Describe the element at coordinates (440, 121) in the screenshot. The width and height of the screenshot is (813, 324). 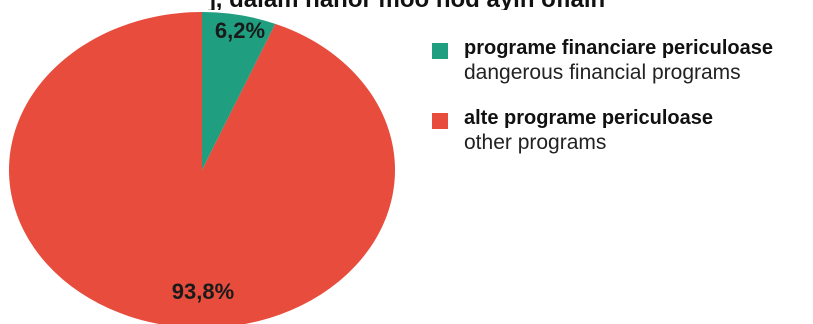
I see `legend-swatch-other` at that location.